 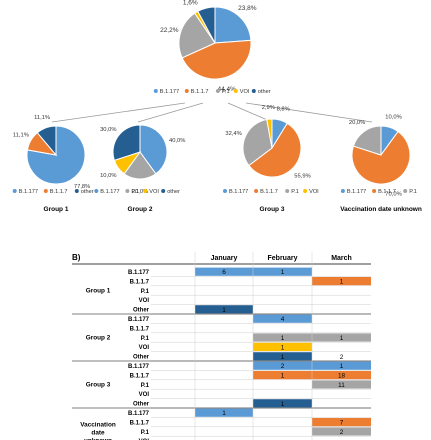 What do you see at coordinates (357, 123) in the screenshot?
I see `pie-data-label-p-1: 20,0%` at bounding box center [357, 123].